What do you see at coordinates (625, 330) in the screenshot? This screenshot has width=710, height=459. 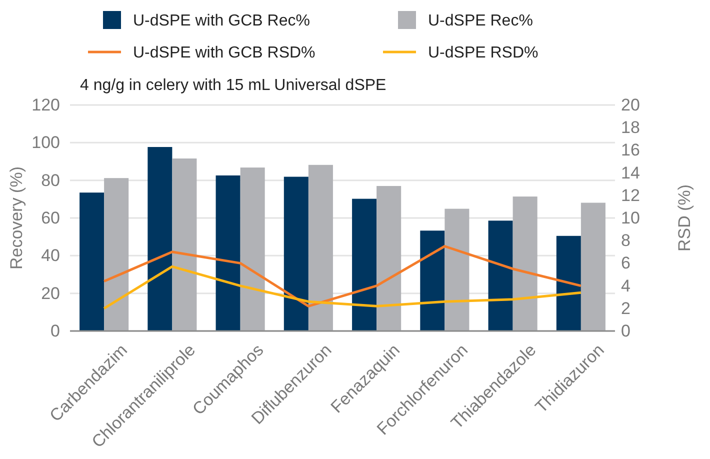 I see `y2-tick-label: 0` at bounding box center [625, 330].